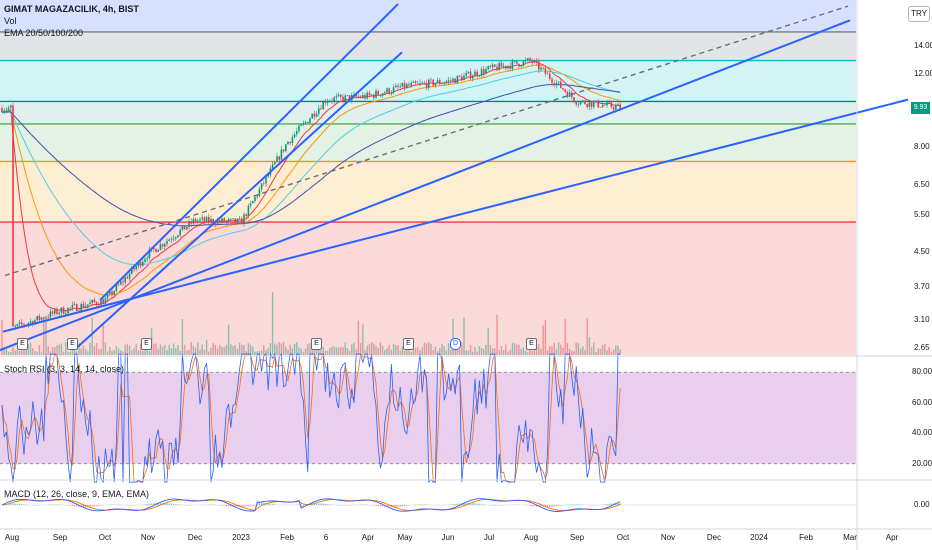  I want to click on symbol-title: GIMAT MAGAZACILIK, 4h, BIST, so click(71, 9).